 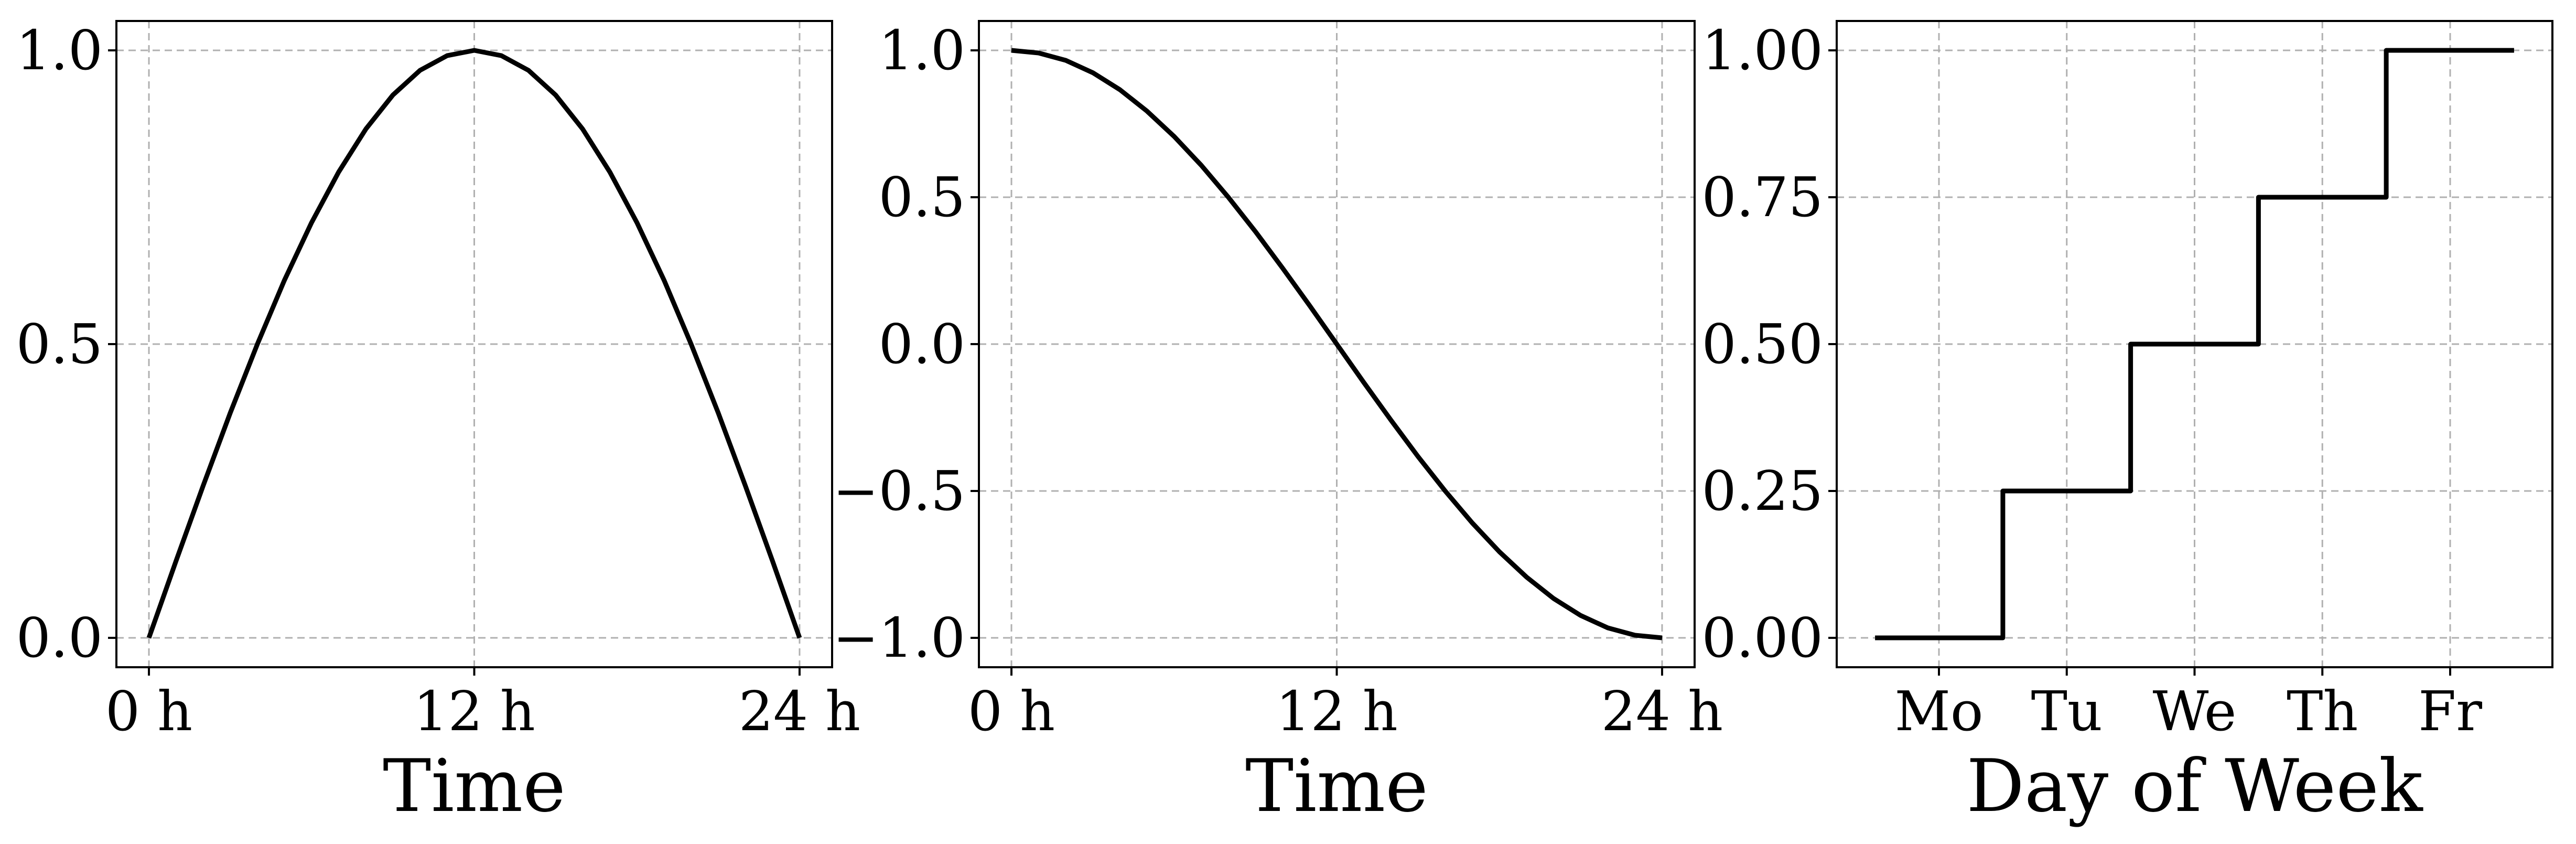 I want to click on panel-3-ytick-label-2: 0.50, so click(x=1762, y=344).